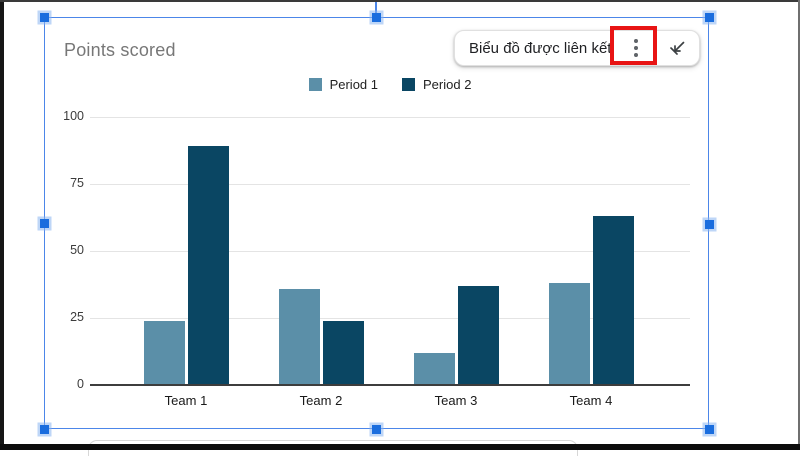  What do you see at coordinates (447, 84) in the screenshot?
I see `legend-label: Period 2` at bounding box center [447, 84].